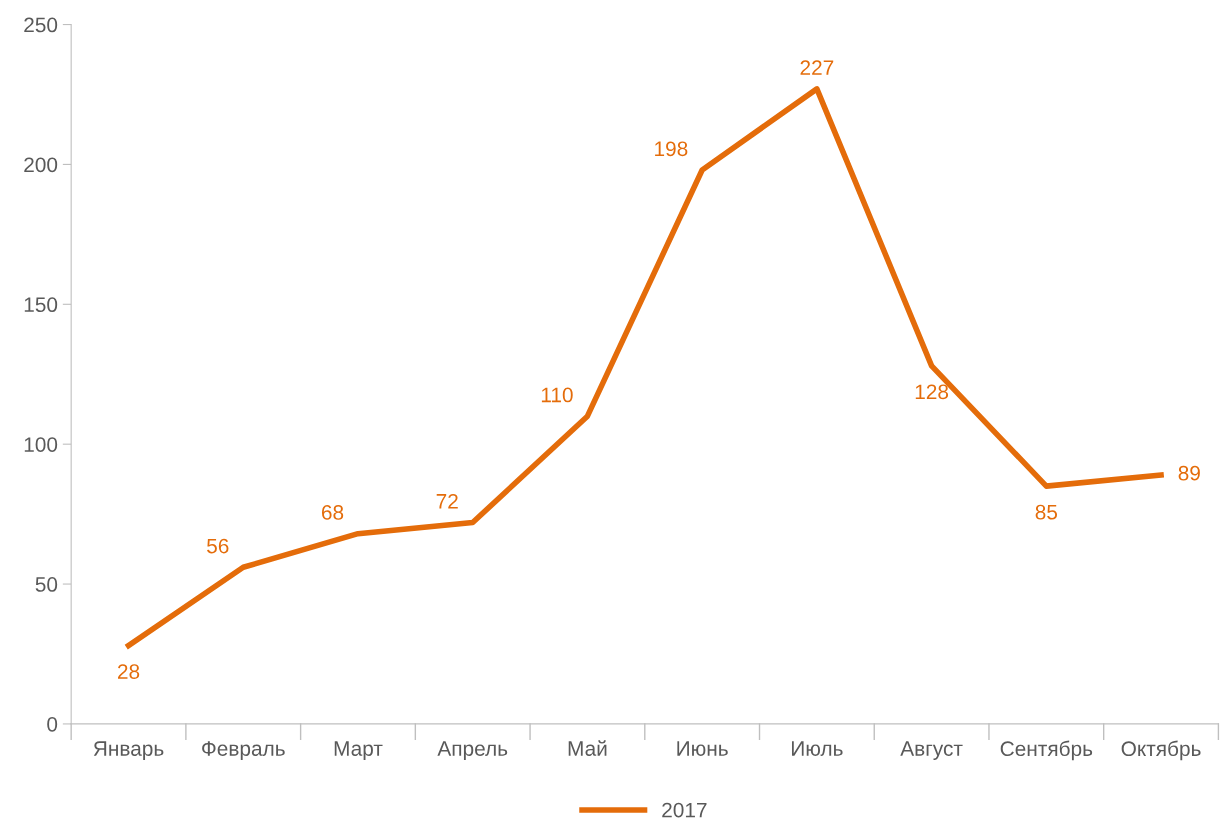 The width and height of the screenshot is (1227, 818). What do you see at coordinates (671, 149) in the screenshot?
I see `data-label: 198` at bounding box center [671, 149].